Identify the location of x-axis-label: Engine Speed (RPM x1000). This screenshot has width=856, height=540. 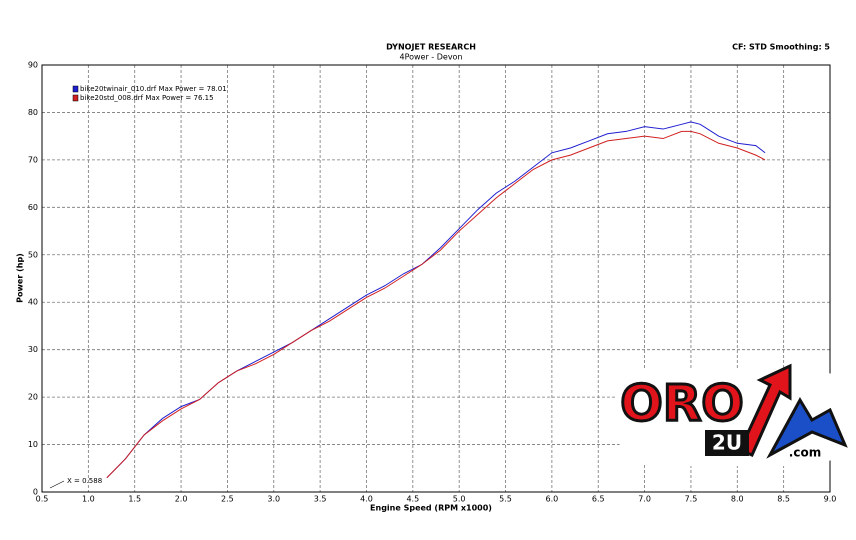
(431, 508).